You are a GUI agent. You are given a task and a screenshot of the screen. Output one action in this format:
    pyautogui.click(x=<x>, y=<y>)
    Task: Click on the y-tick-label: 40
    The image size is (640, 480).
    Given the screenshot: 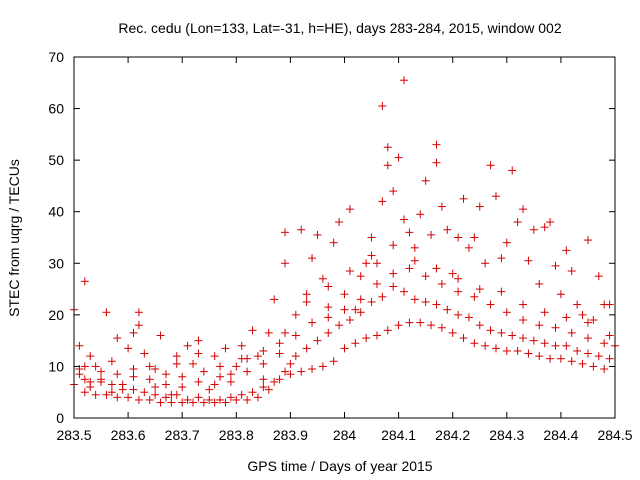 What is the action you would take?
    pyautogui.click(x=56, y=212)
    